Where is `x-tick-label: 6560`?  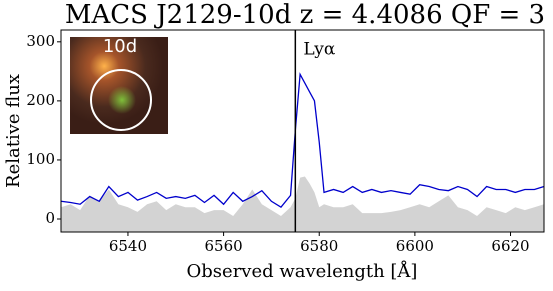 x-tick-label: 6560 is located at coordinates (224, 246).